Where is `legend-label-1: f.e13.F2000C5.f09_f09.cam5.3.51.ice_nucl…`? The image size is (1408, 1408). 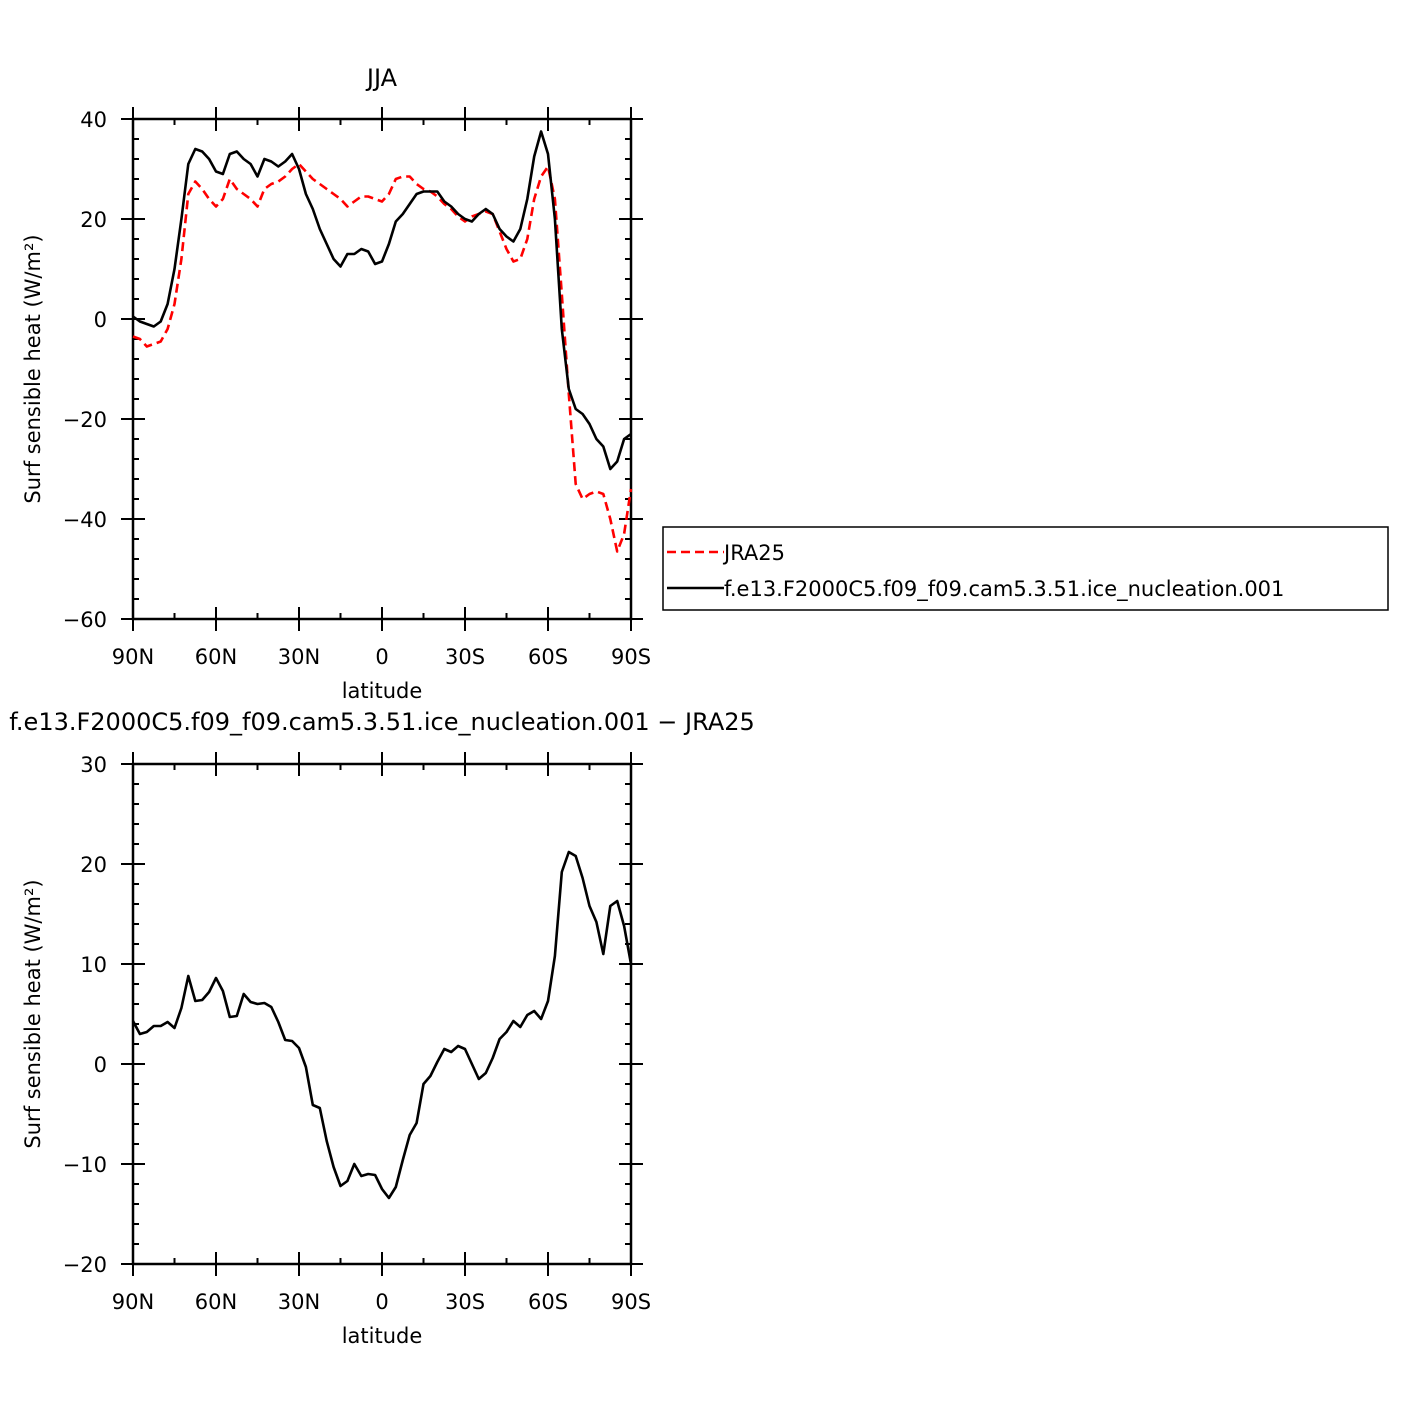 legend-label-1: f.e13.F2000C5.f09_f09.cam5.3.51.ice_nucl… is located at coordinates (1004, 589).